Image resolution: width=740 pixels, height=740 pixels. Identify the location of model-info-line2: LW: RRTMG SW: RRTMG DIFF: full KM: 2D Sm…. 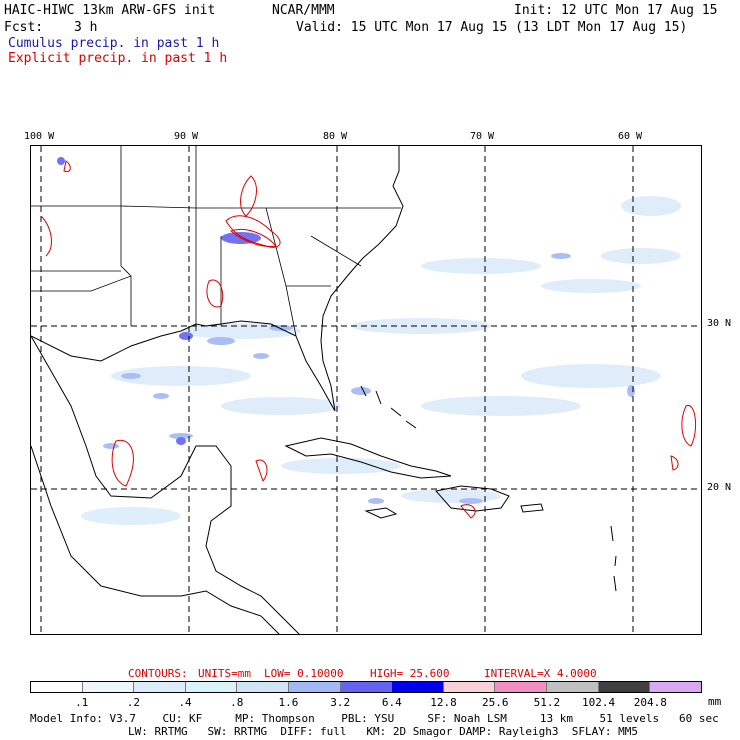
(383, 731).